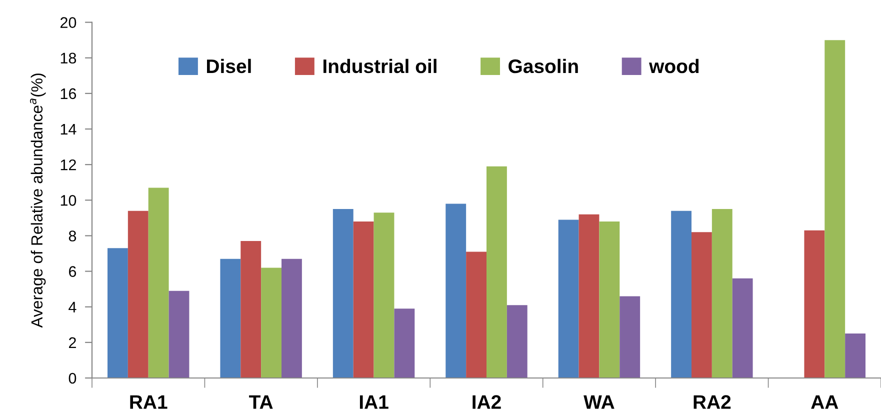 The image size is (881, 419). I want to click on y-tick-label: 16, so click(68, 94).